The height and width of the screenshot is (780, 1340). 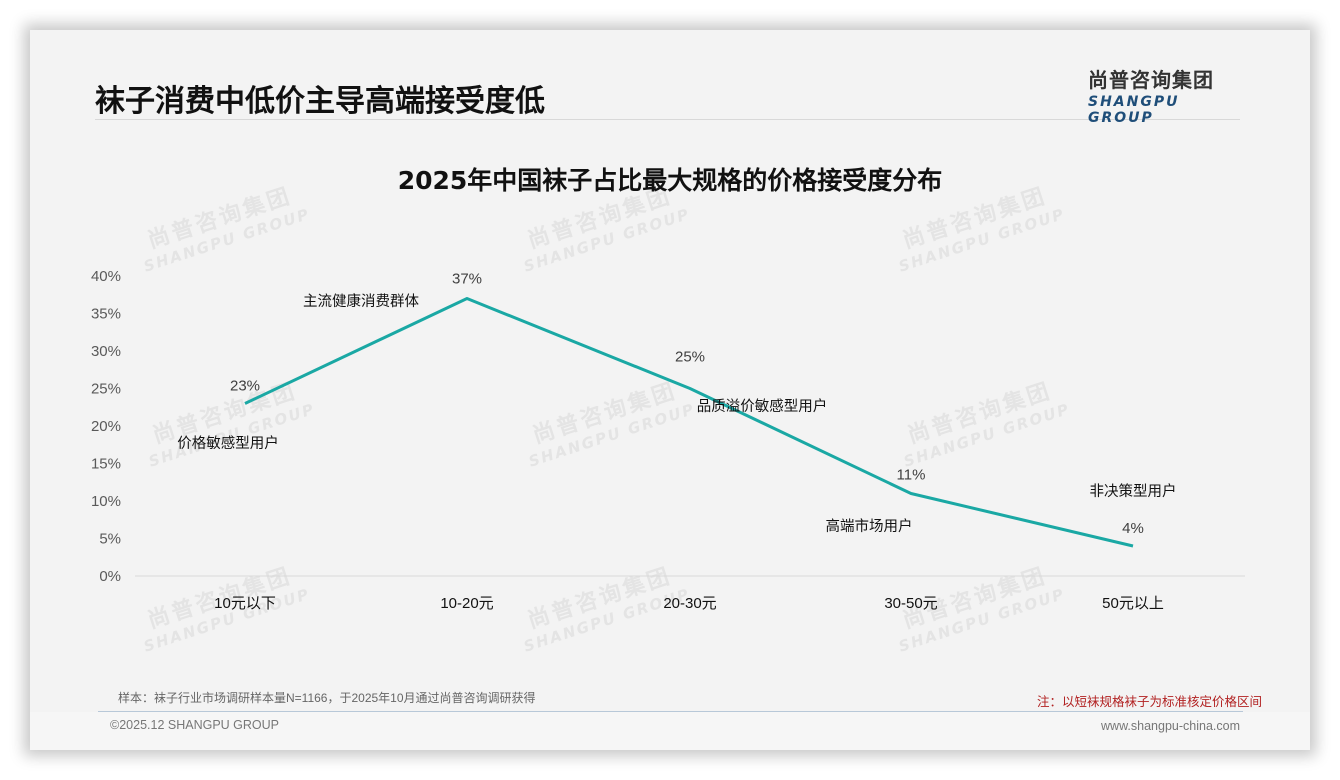 I want to click on y-axis: 0% 5% 10% 15% 20% 25% 30% 35% 40%, so click(x=106, y=426).